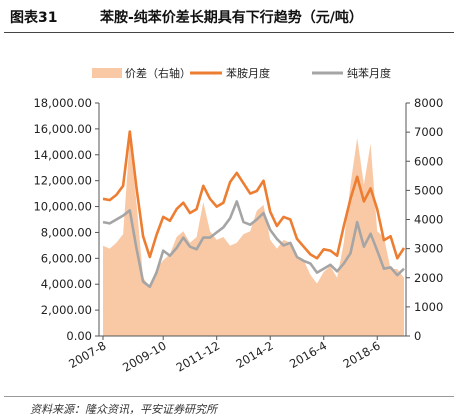 The image size is (458, 417). I want to click on left-axis-tick-label: 14,000.00, so click(62, 155).